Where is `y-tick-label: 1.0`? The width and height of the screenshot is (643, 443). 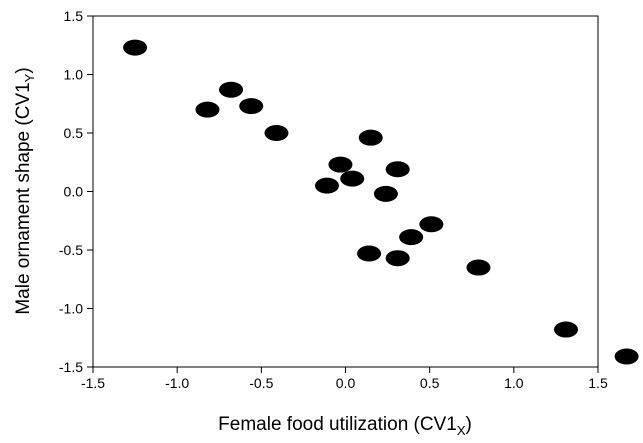 y-tick-label: 1.0 is located at coordinates (74, 75).